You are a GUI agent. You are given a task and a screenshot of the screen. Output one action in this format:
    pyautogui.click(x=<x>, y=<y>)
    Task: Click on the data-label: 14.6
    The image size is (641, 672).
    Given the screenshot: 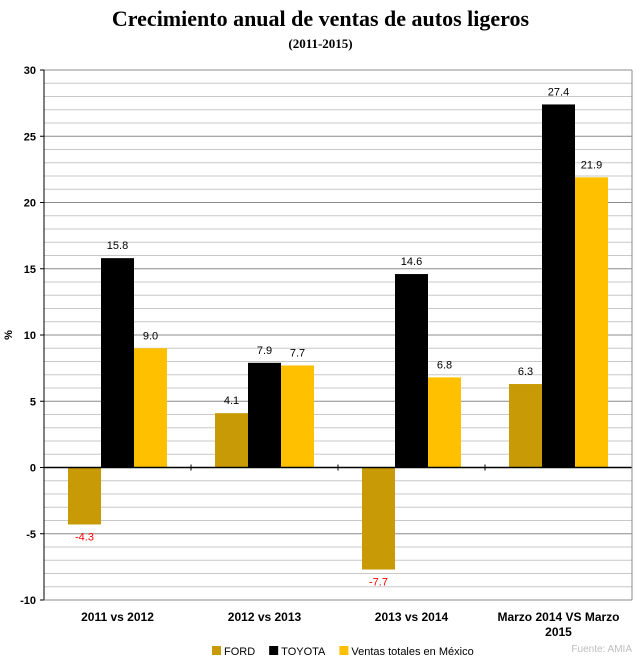 What is the action you would take?
    pyautogui.click(x=411, y=262)
    